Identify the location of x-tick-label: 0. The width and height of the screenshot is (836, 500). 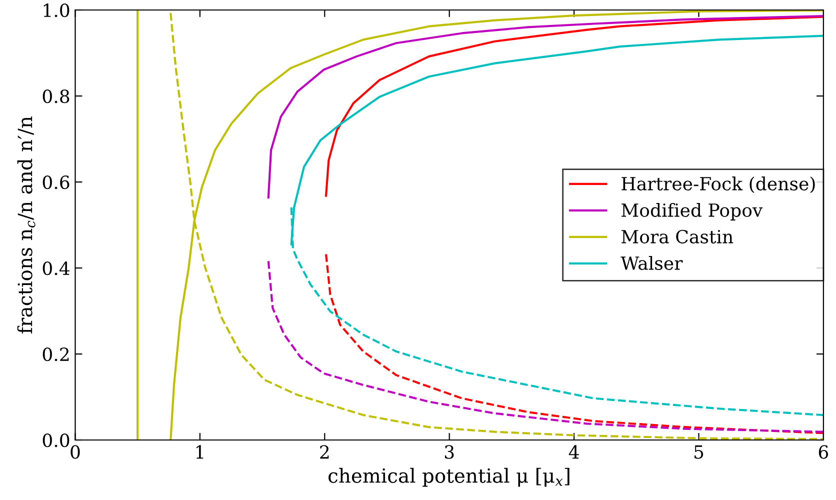
(75, 452).